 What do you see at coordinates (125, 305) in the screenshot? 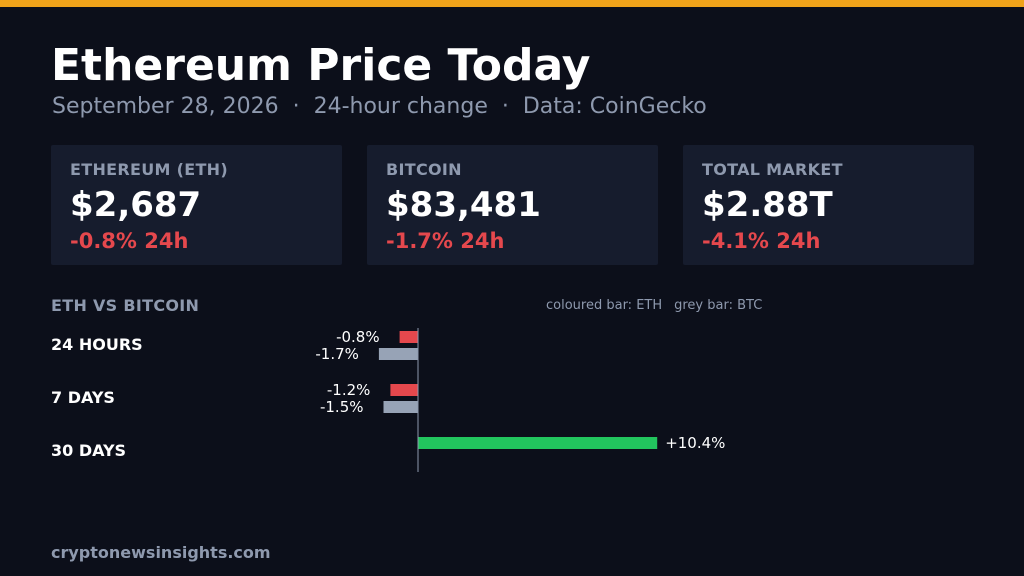
I see `comparison-title: ETH VS BITCOIN` at bounding box center [125, 305].